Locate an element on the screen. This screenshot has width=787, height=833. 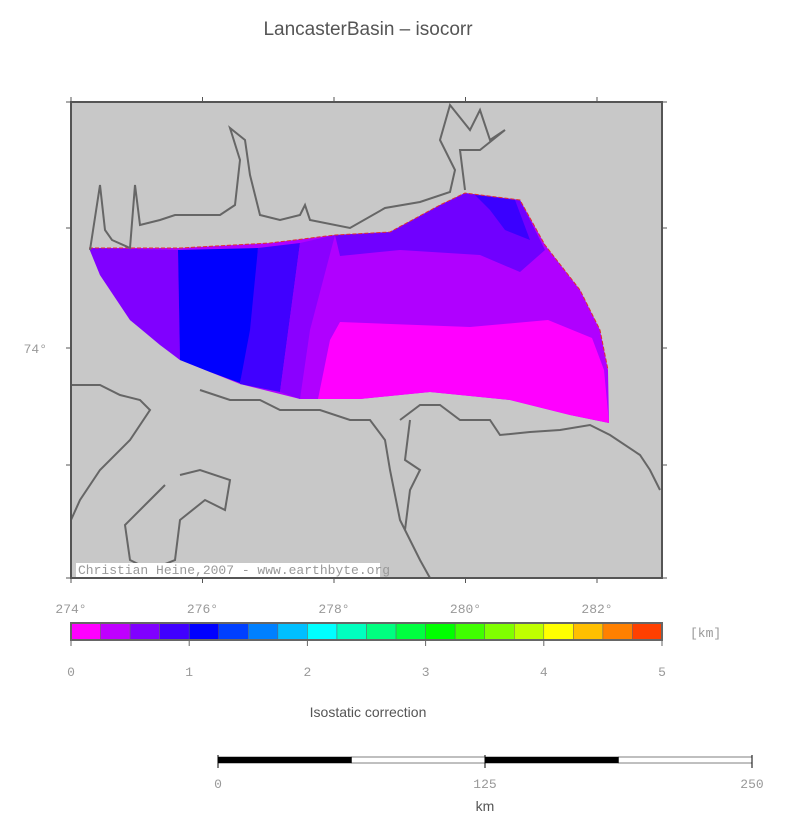
credit: Christian Heine,2007 - www.earthbyte.org is located at coordinates (234, 570).